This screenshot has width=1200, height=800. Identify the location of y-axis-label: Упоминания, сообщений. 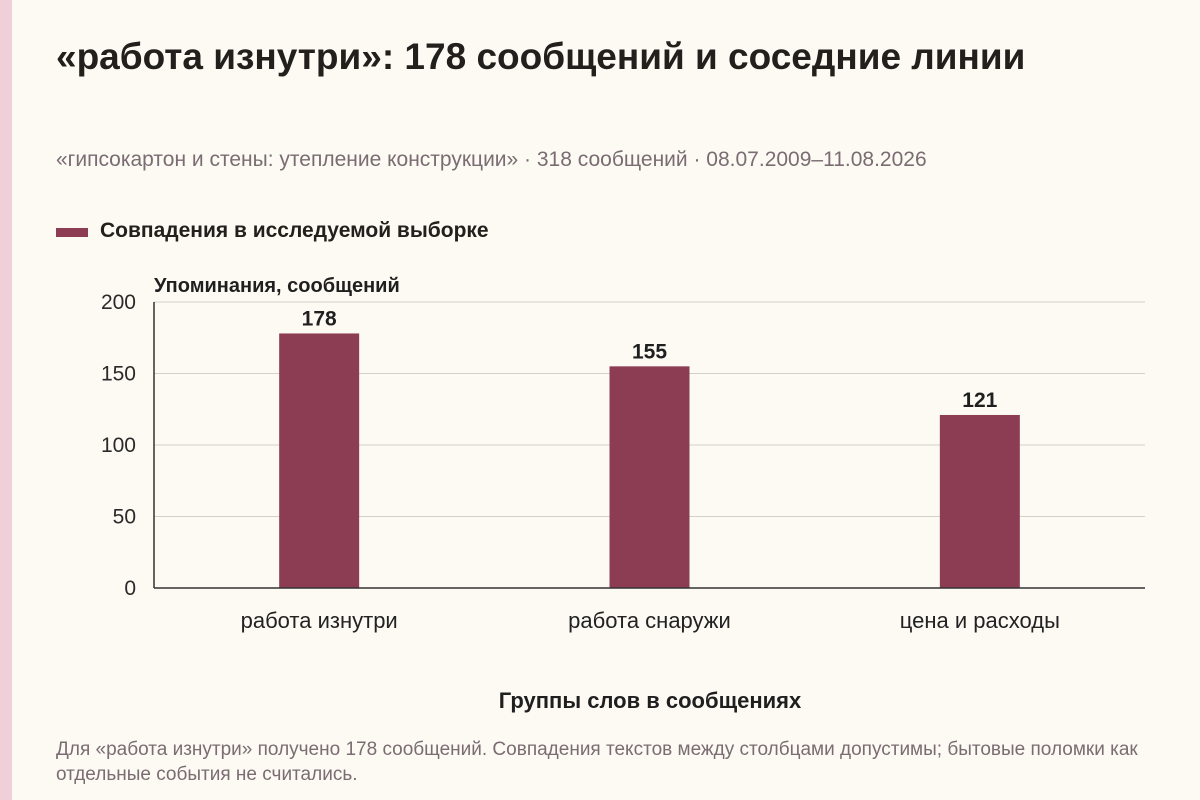
(277, 286).